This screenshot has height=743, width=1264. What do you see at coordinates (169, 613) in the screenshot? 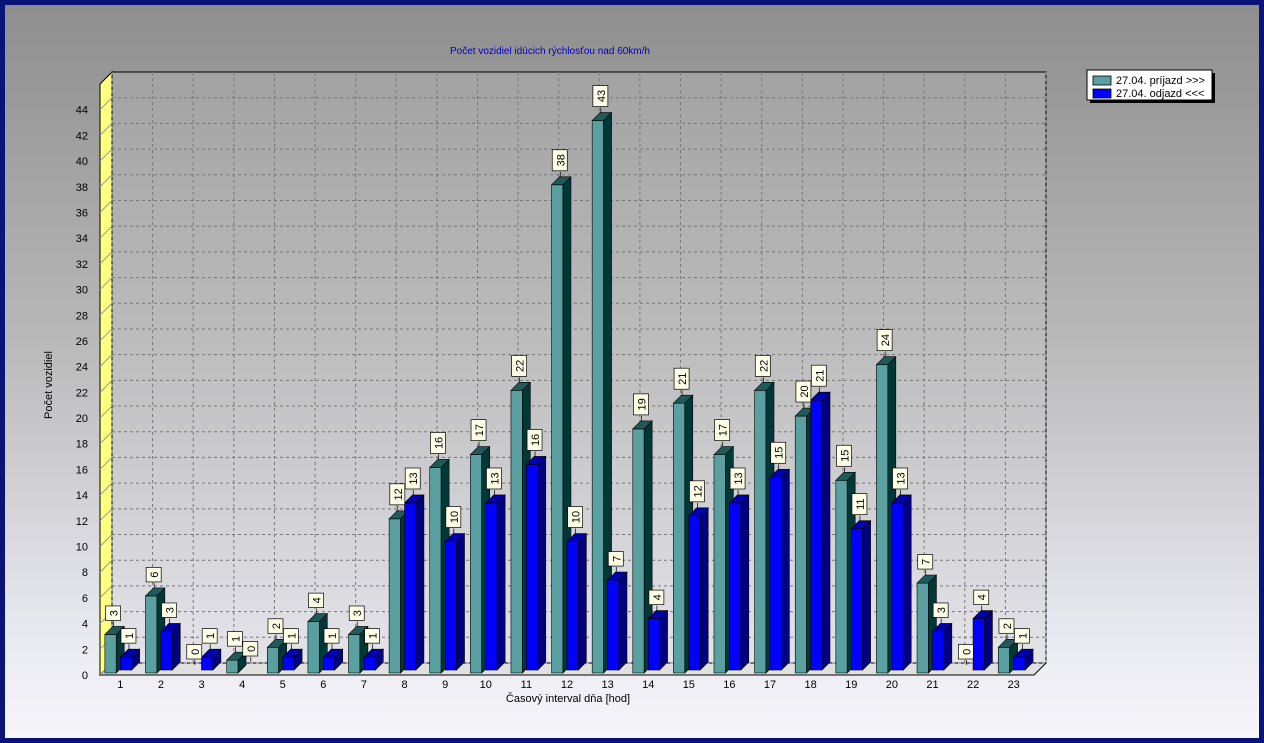
I see `data-label: 3` at bounding box center [169, 613].